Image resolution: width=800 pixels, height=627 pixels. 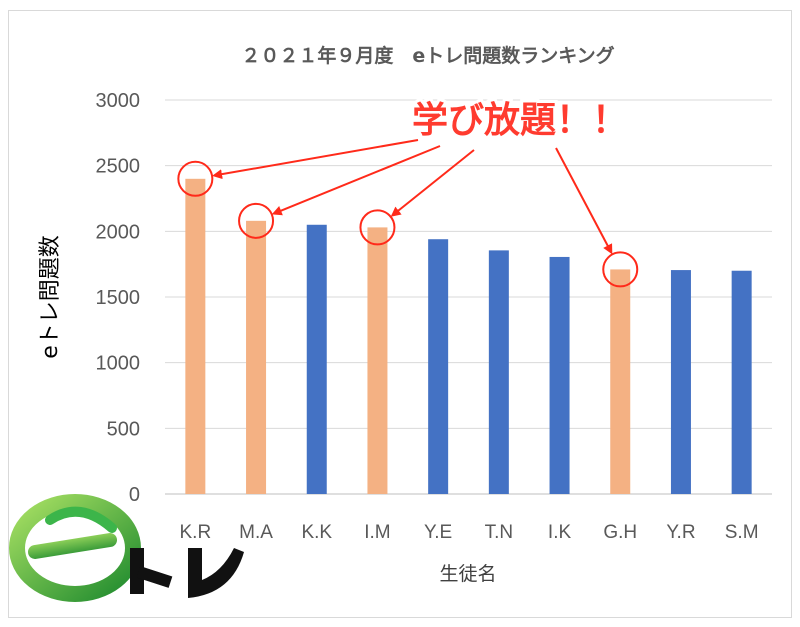 I want to click on annotation-layer, so click(x=408, y=213).